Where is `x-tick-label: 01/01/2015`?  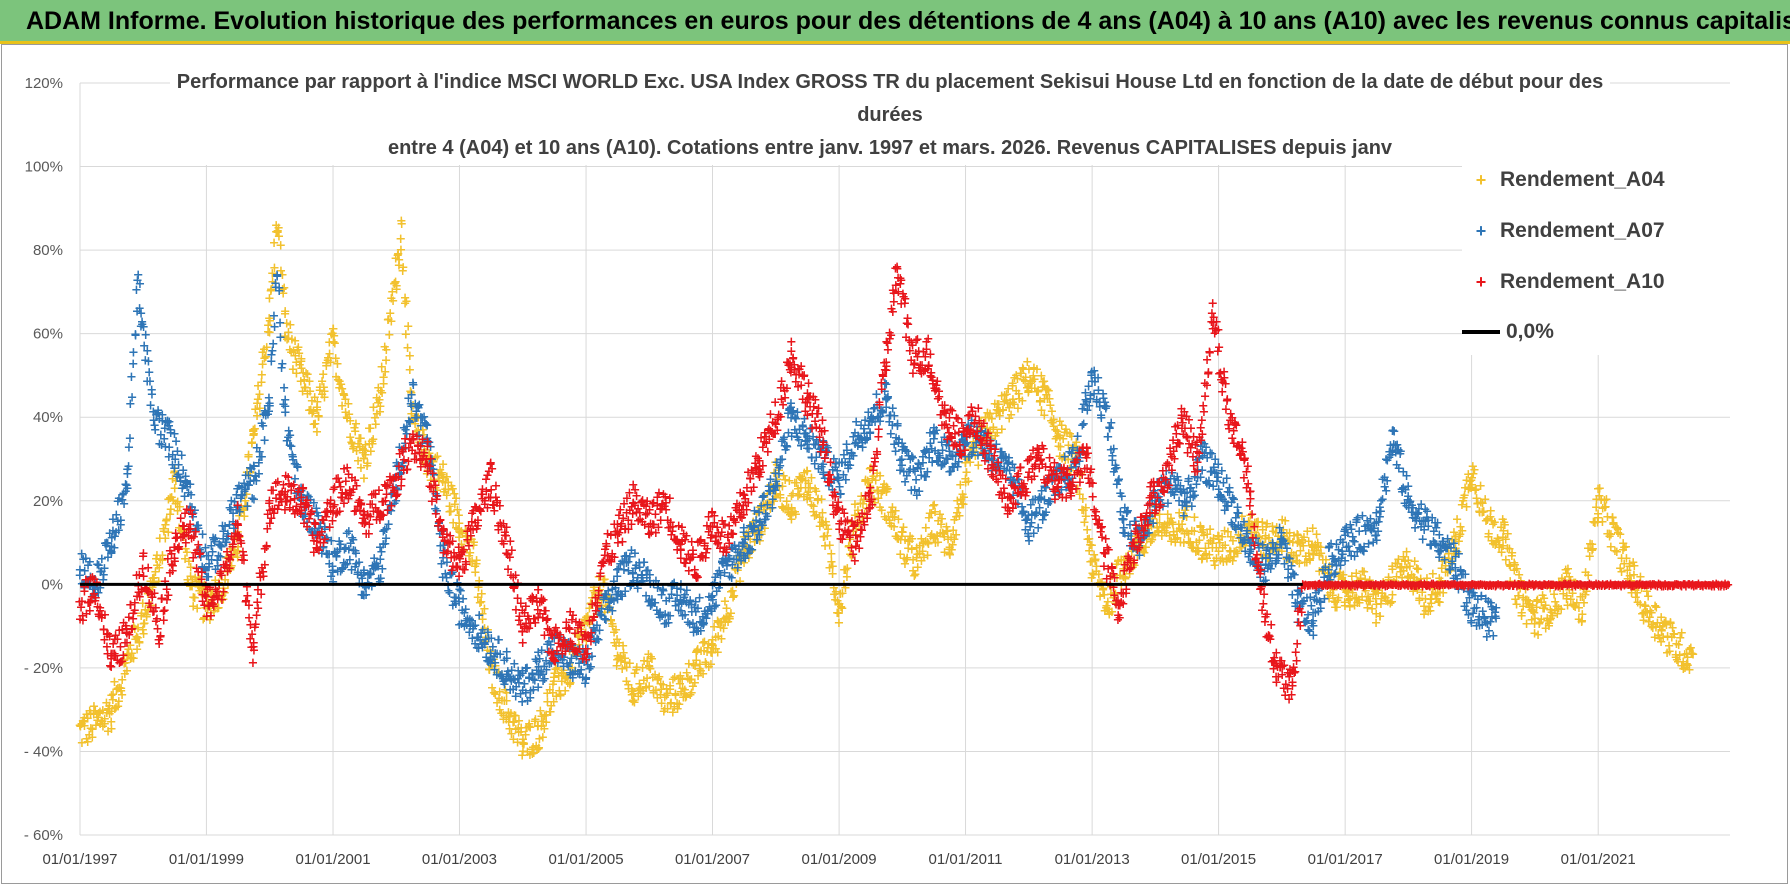 x-tick-label: 01/01/2015 is located at coordinates (1218, 859).